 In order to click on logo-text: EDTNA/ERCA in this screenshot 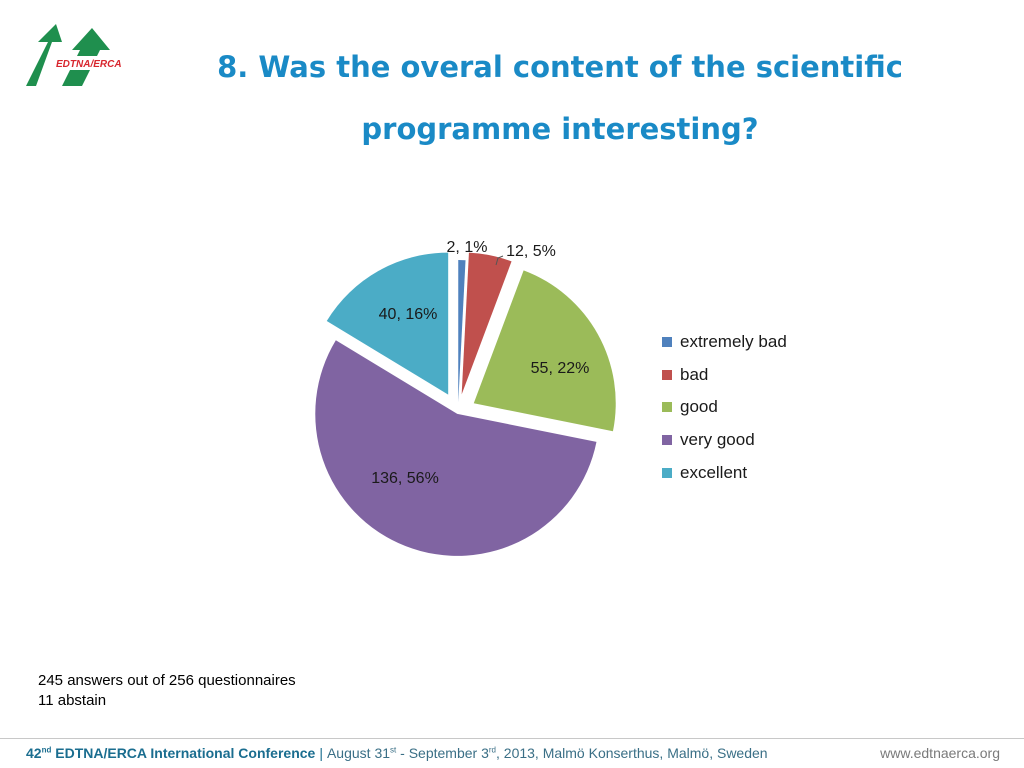, I will do `click(89, 64)`.